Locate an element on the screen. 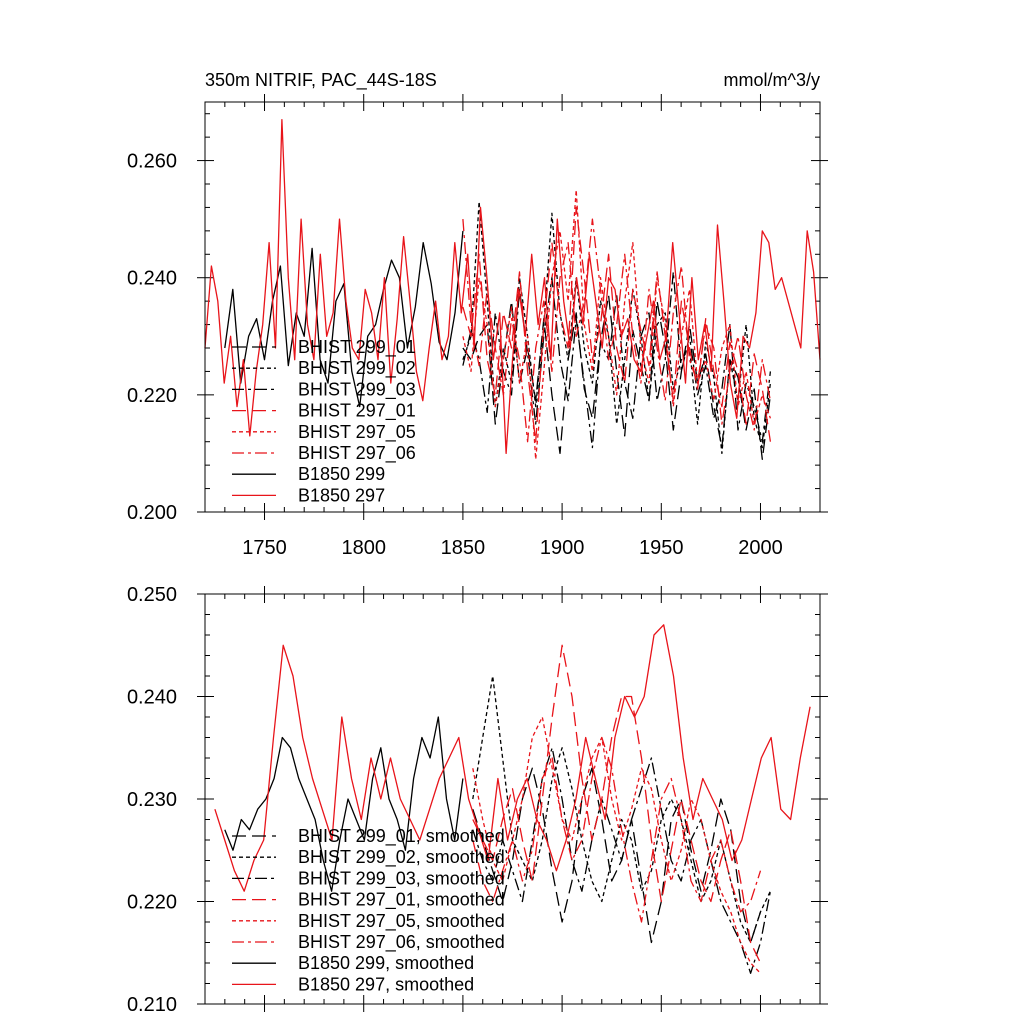 The height and width of the screenshot is (1024, 1024). legend-label: BHIST 297_06, smoothed is located at coordinates (401, 942).